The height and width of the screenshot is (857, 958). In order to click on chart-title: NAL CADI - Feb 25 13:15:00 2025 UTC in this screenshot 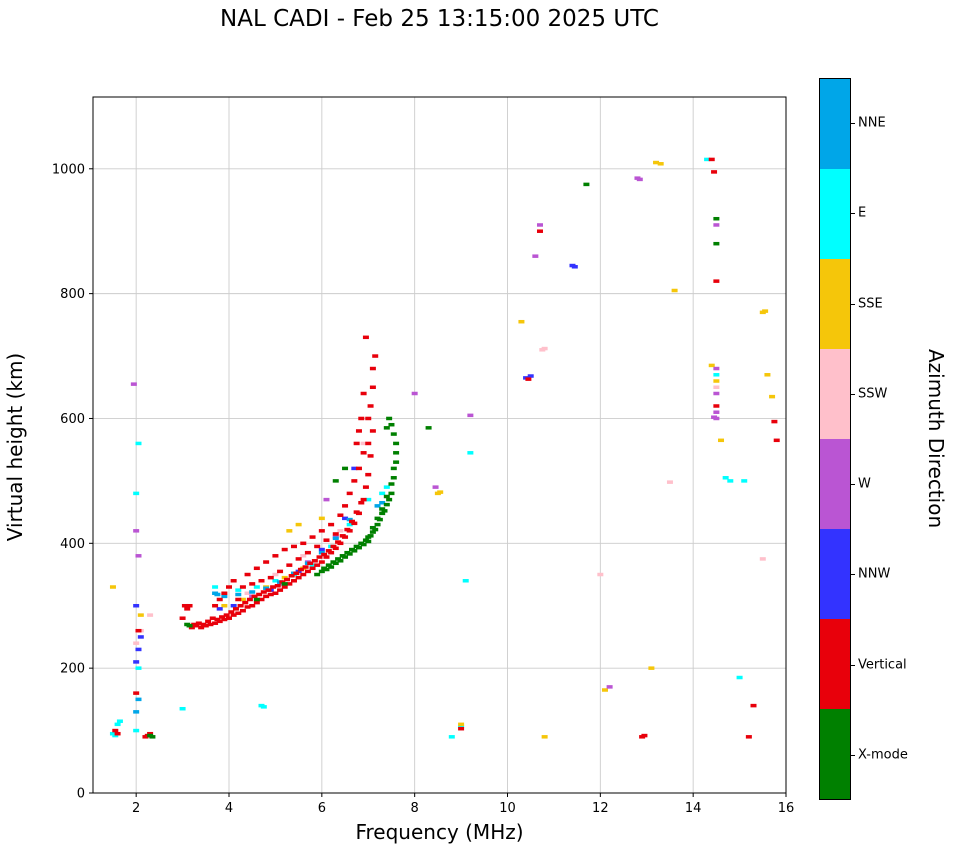, I will do `click(439, 19)`.